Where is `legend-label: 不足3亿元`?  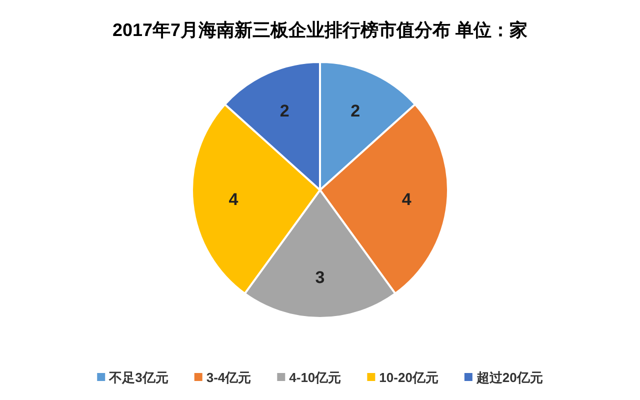 legend-label: 不足3亿元 is located at coordinates (138, 377).